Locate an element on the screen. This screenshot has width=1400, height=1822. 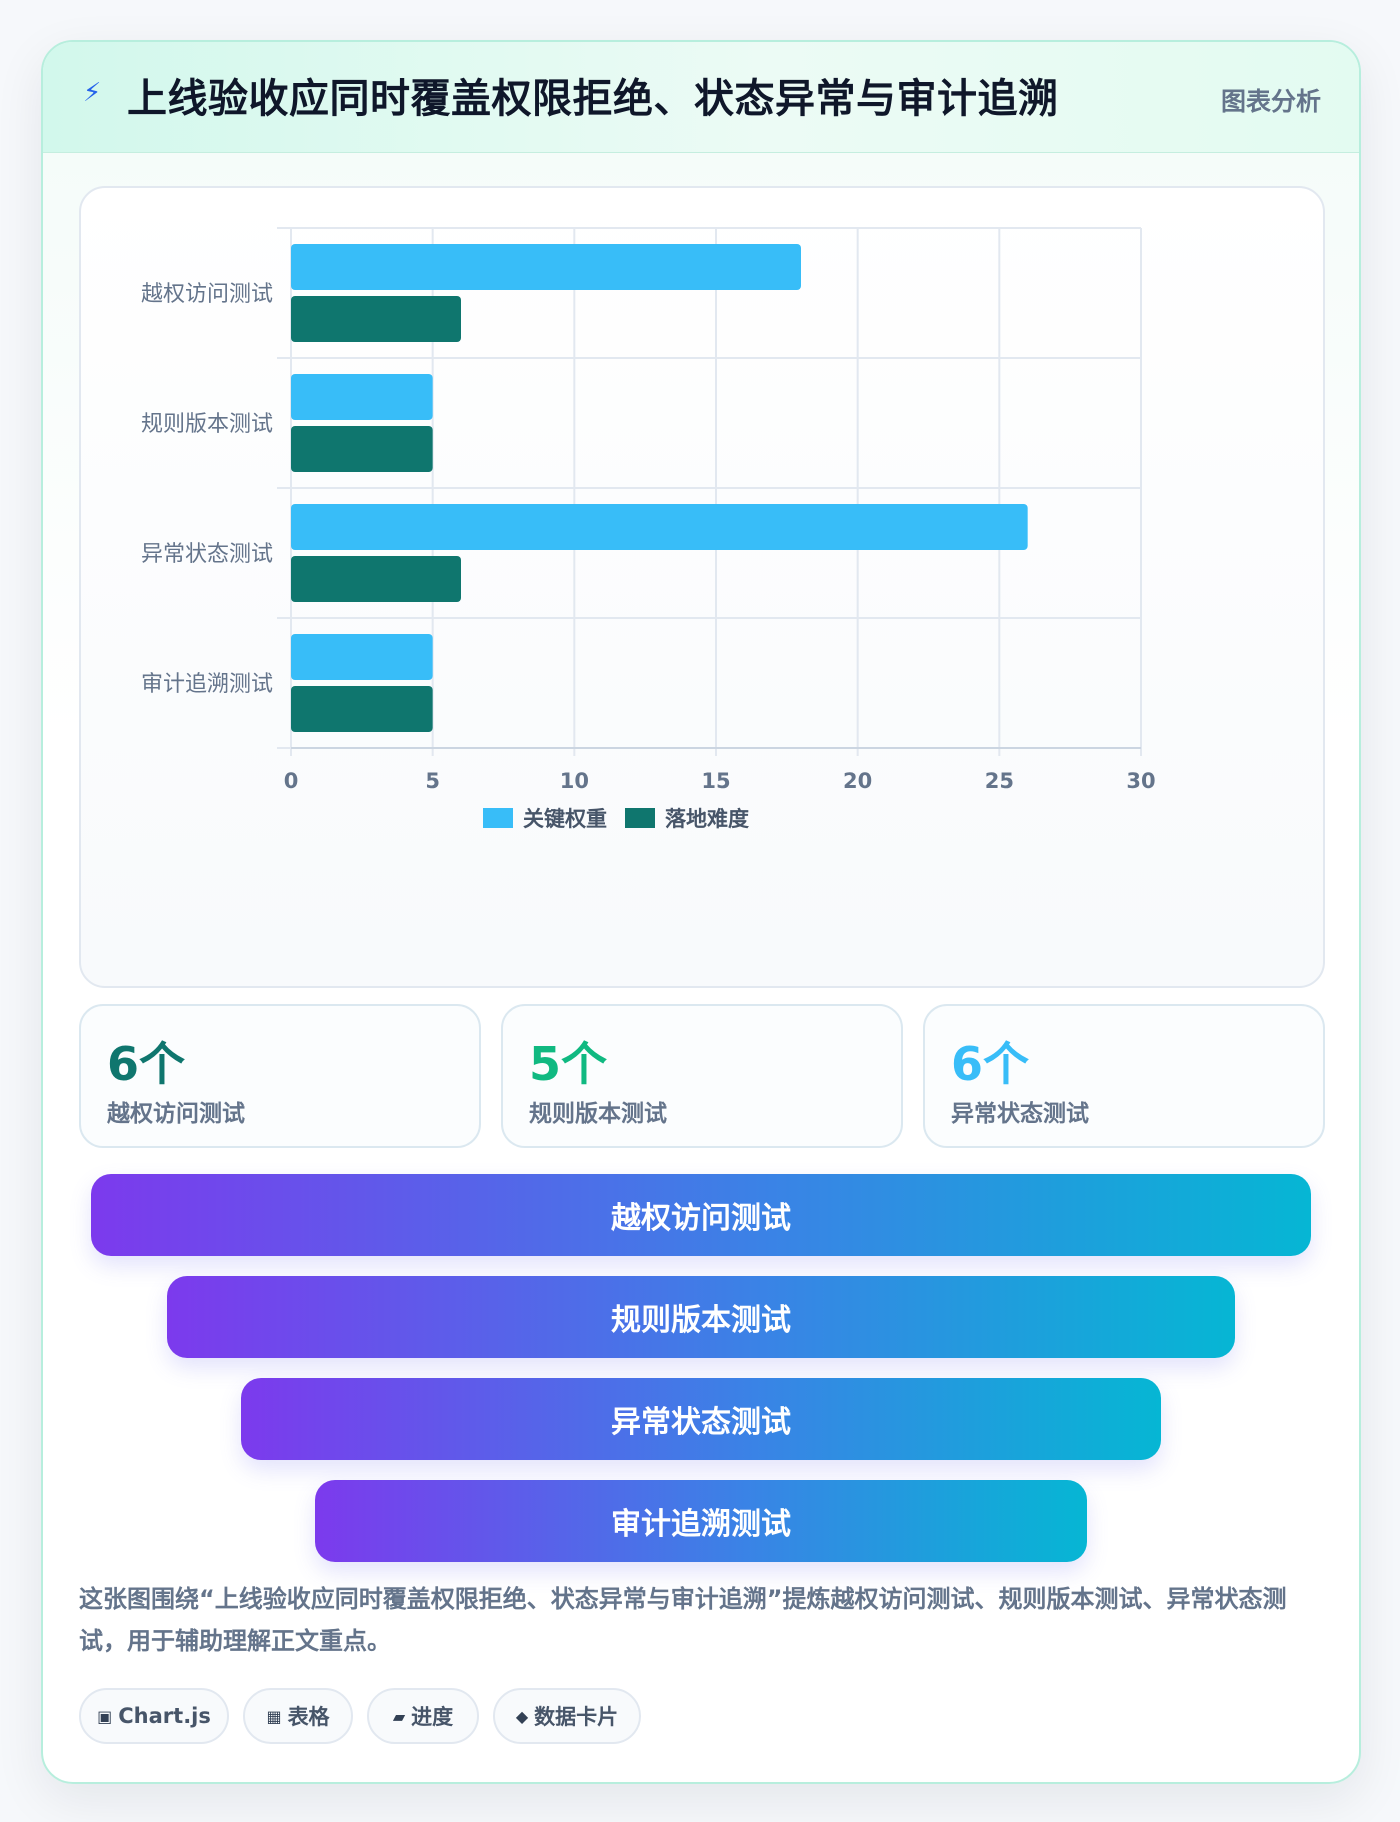
diamond-icon: ◆ is located at coordinates (522, 1716).